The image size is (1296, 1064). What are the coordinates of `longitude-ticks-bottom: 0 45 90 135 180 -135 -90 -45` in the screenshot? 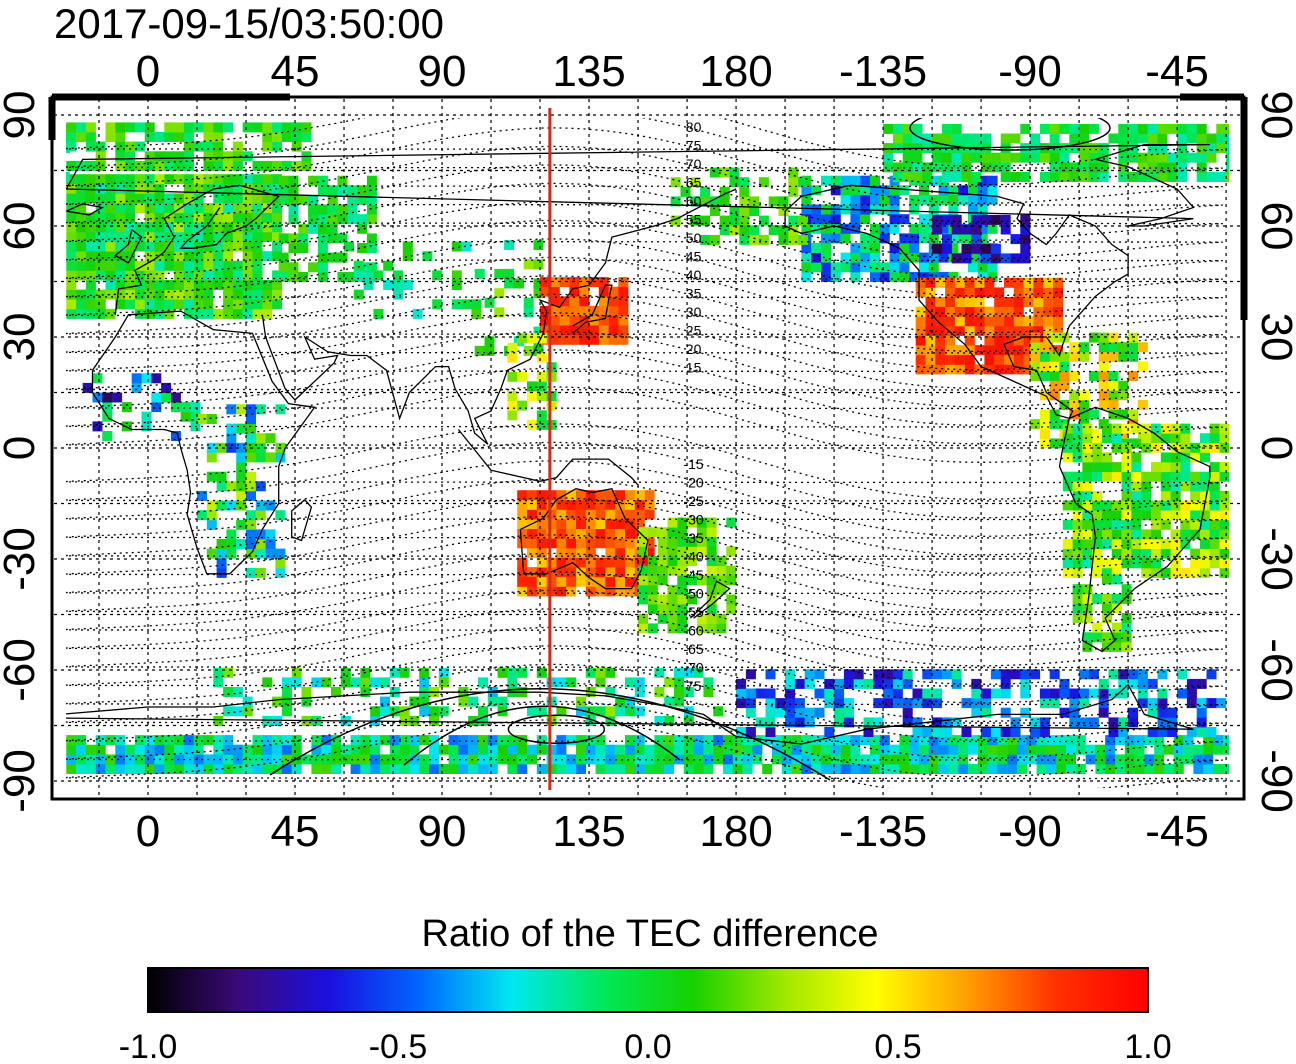 It's located at (672, 831).